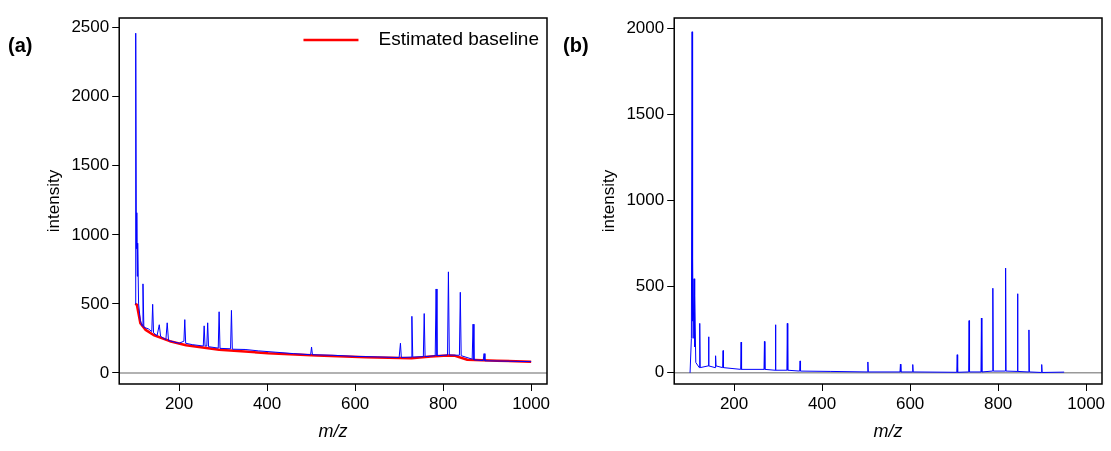  Describe the element at coordinates (20, 44) in the screenshot. I see `text: (a)` at that location.